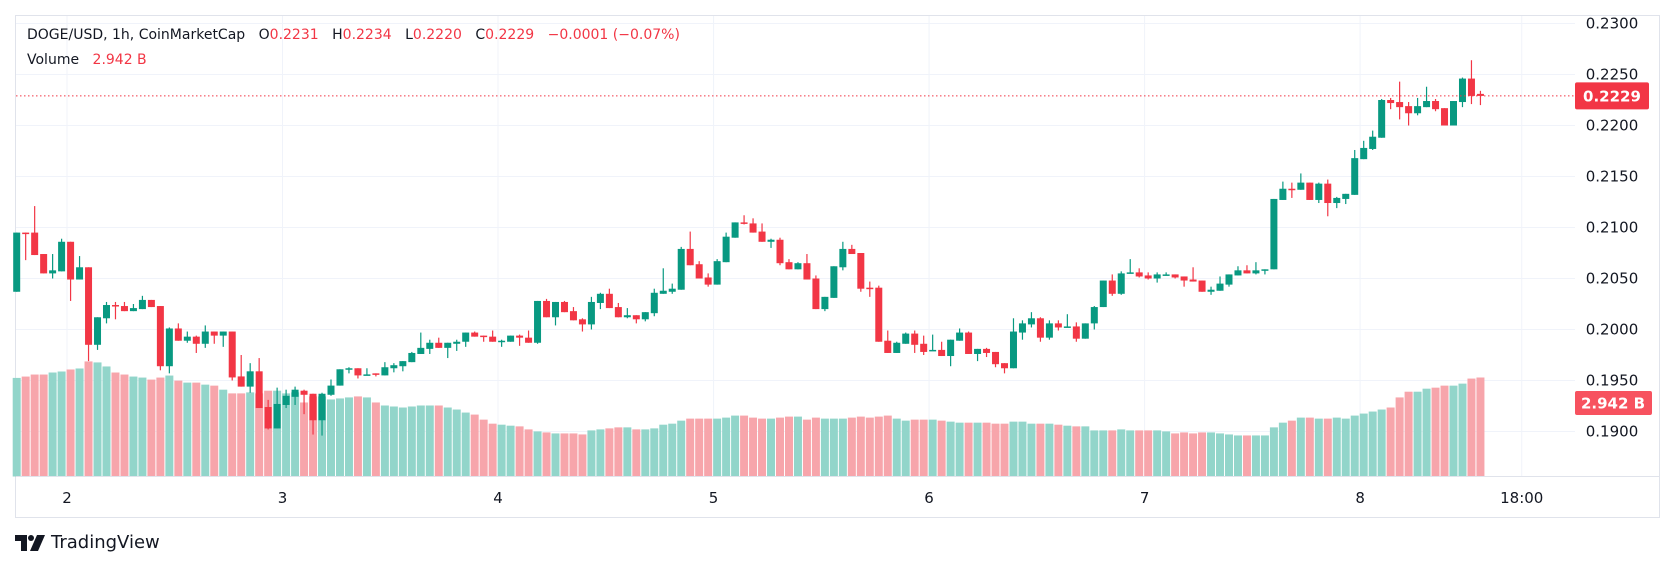 This screenshot has width=1674, height=571. What do you see at coordinates (1612, 279) in the screenshot?
I see `price-tick-label: 0.2050` at bounding box center [1612, 279].